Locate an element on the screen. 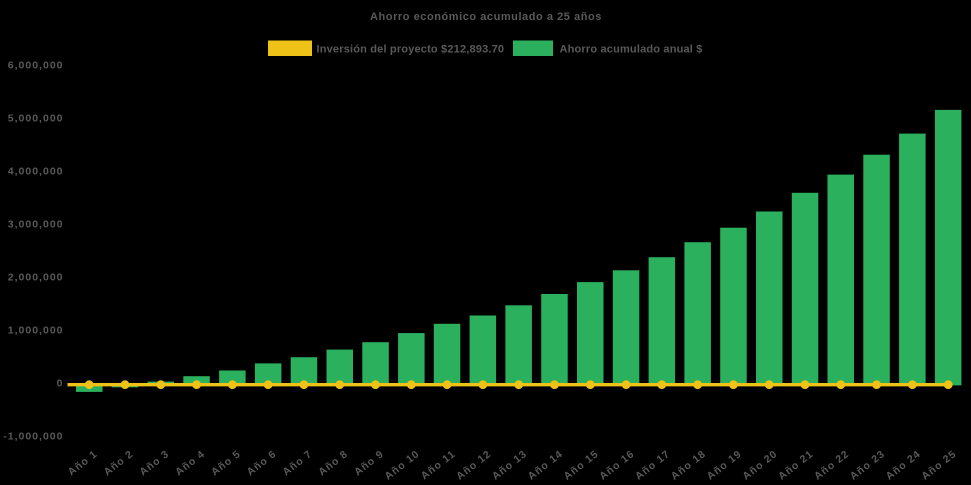 The width and height of the screenshot is (971, 485). svg-text: 6,000,000 is located at coordinates (36, 66).